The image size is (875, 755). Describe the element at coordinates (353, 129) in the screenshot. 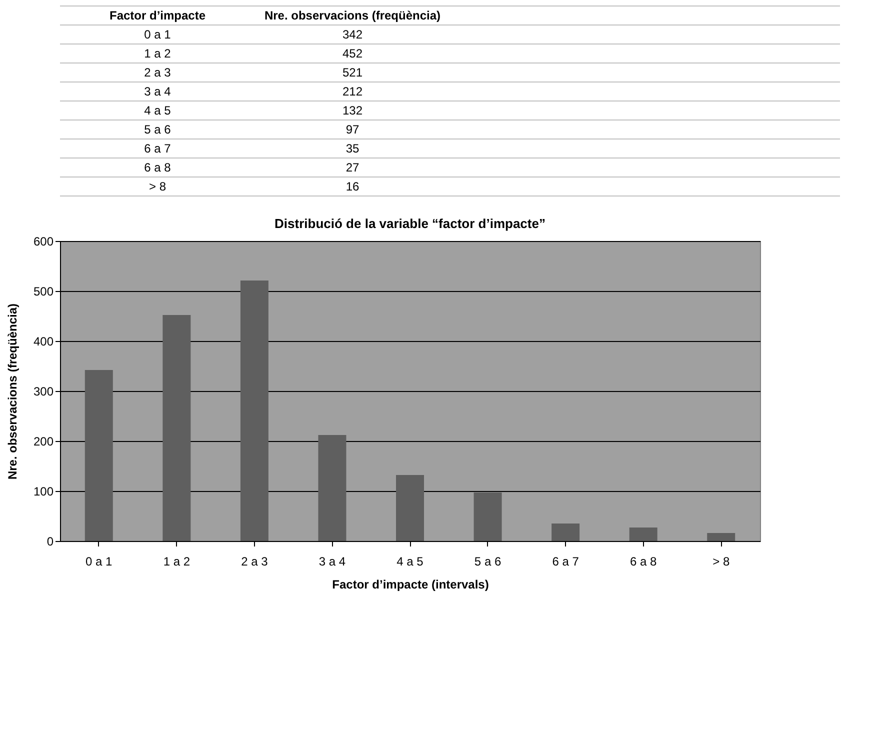

I see `data-label: 97` at that location.